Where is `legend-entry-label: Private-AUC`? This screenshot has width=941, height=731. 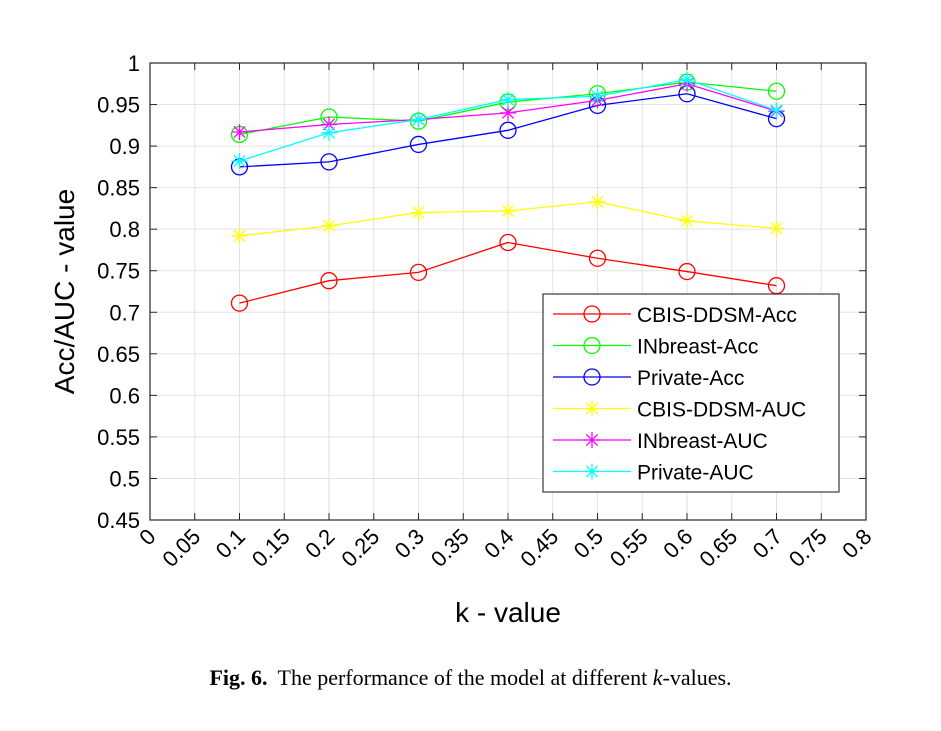 legend-entry-label: Private-AUC is located at coordinates (695, 473).